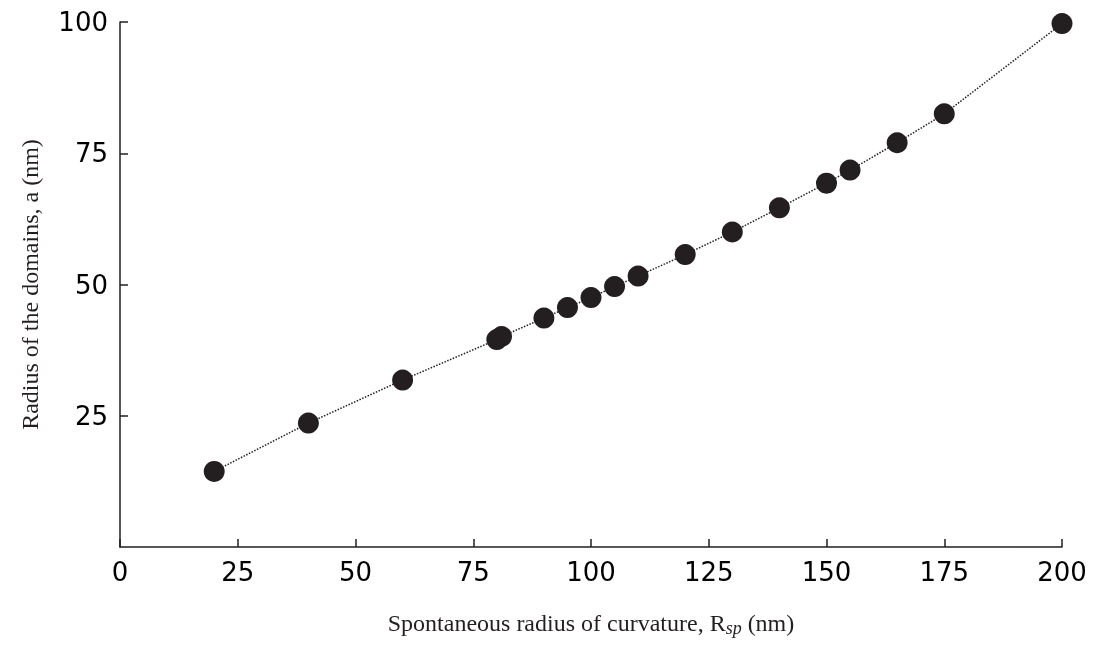  What do you see at coordinates (708, 572) in the screenshot?
I see `x-tick-label: 125` at bounding box center [708, 572].